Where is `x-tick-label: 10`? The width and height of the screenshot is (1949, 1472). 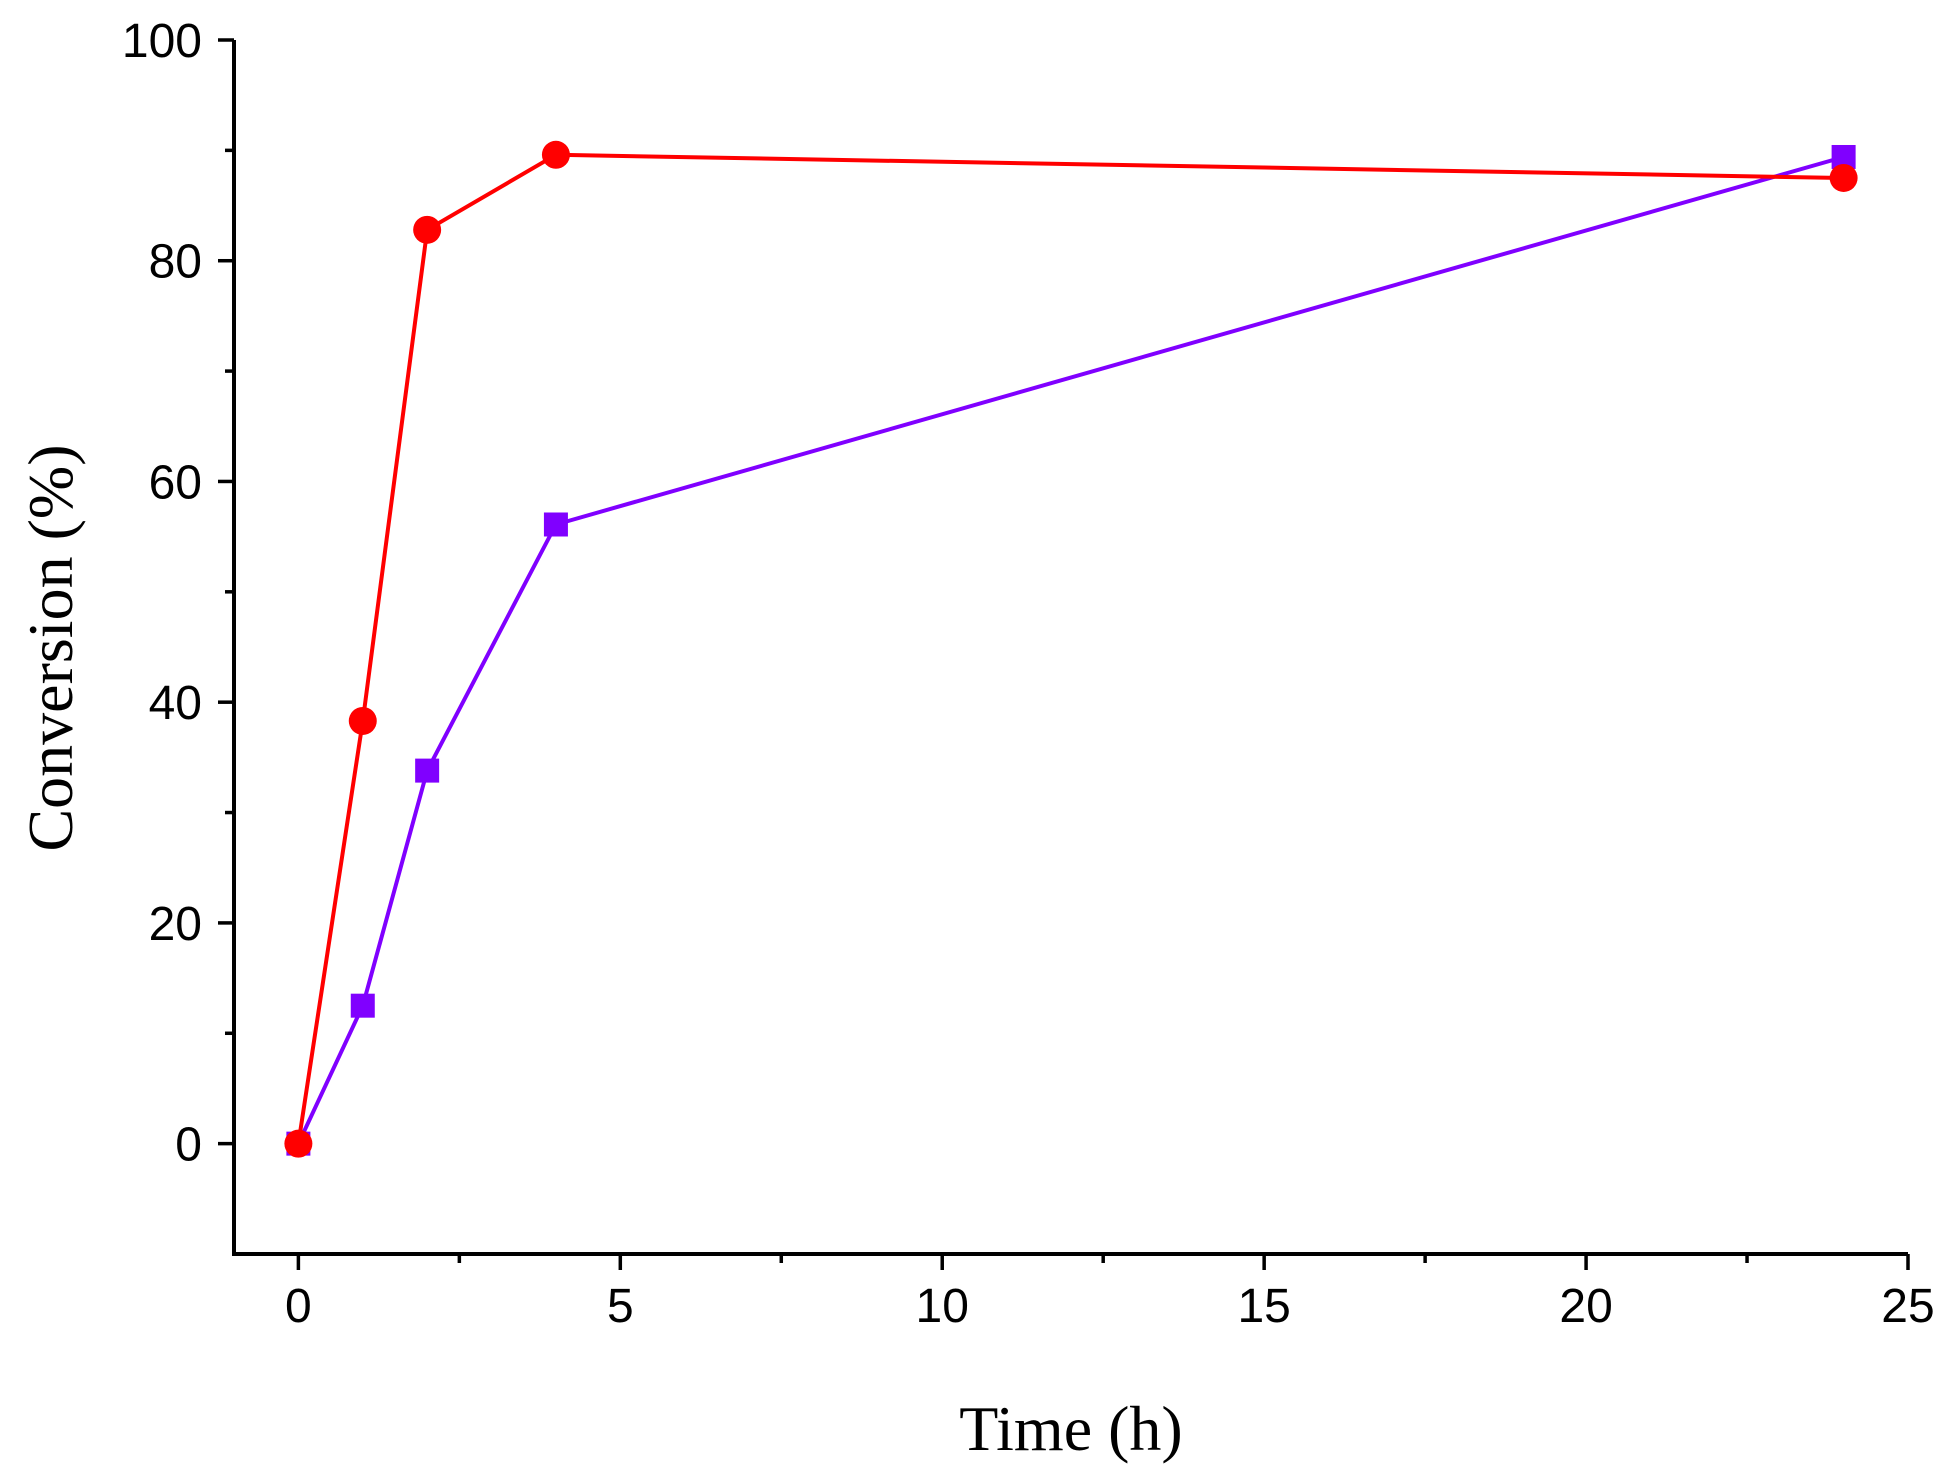
x-tick-label: 10 is located at coordinates (942, 1306).